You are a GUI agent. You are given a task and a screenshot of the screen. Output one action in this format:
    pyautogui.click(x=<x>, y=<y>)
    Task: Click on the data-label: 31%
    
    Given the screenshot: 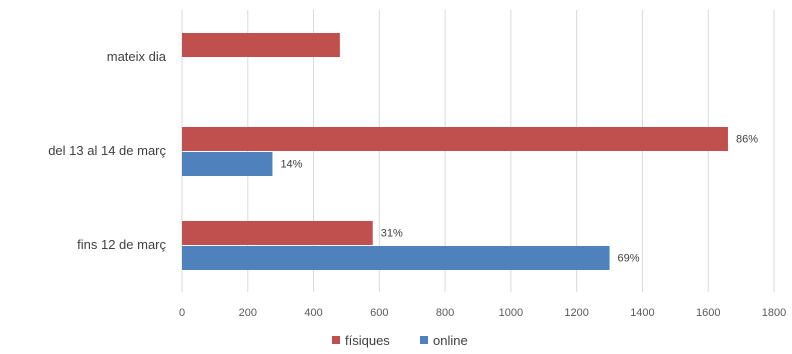 What is the action you would take?
    pyautogui.click(x=392, y=234)
    